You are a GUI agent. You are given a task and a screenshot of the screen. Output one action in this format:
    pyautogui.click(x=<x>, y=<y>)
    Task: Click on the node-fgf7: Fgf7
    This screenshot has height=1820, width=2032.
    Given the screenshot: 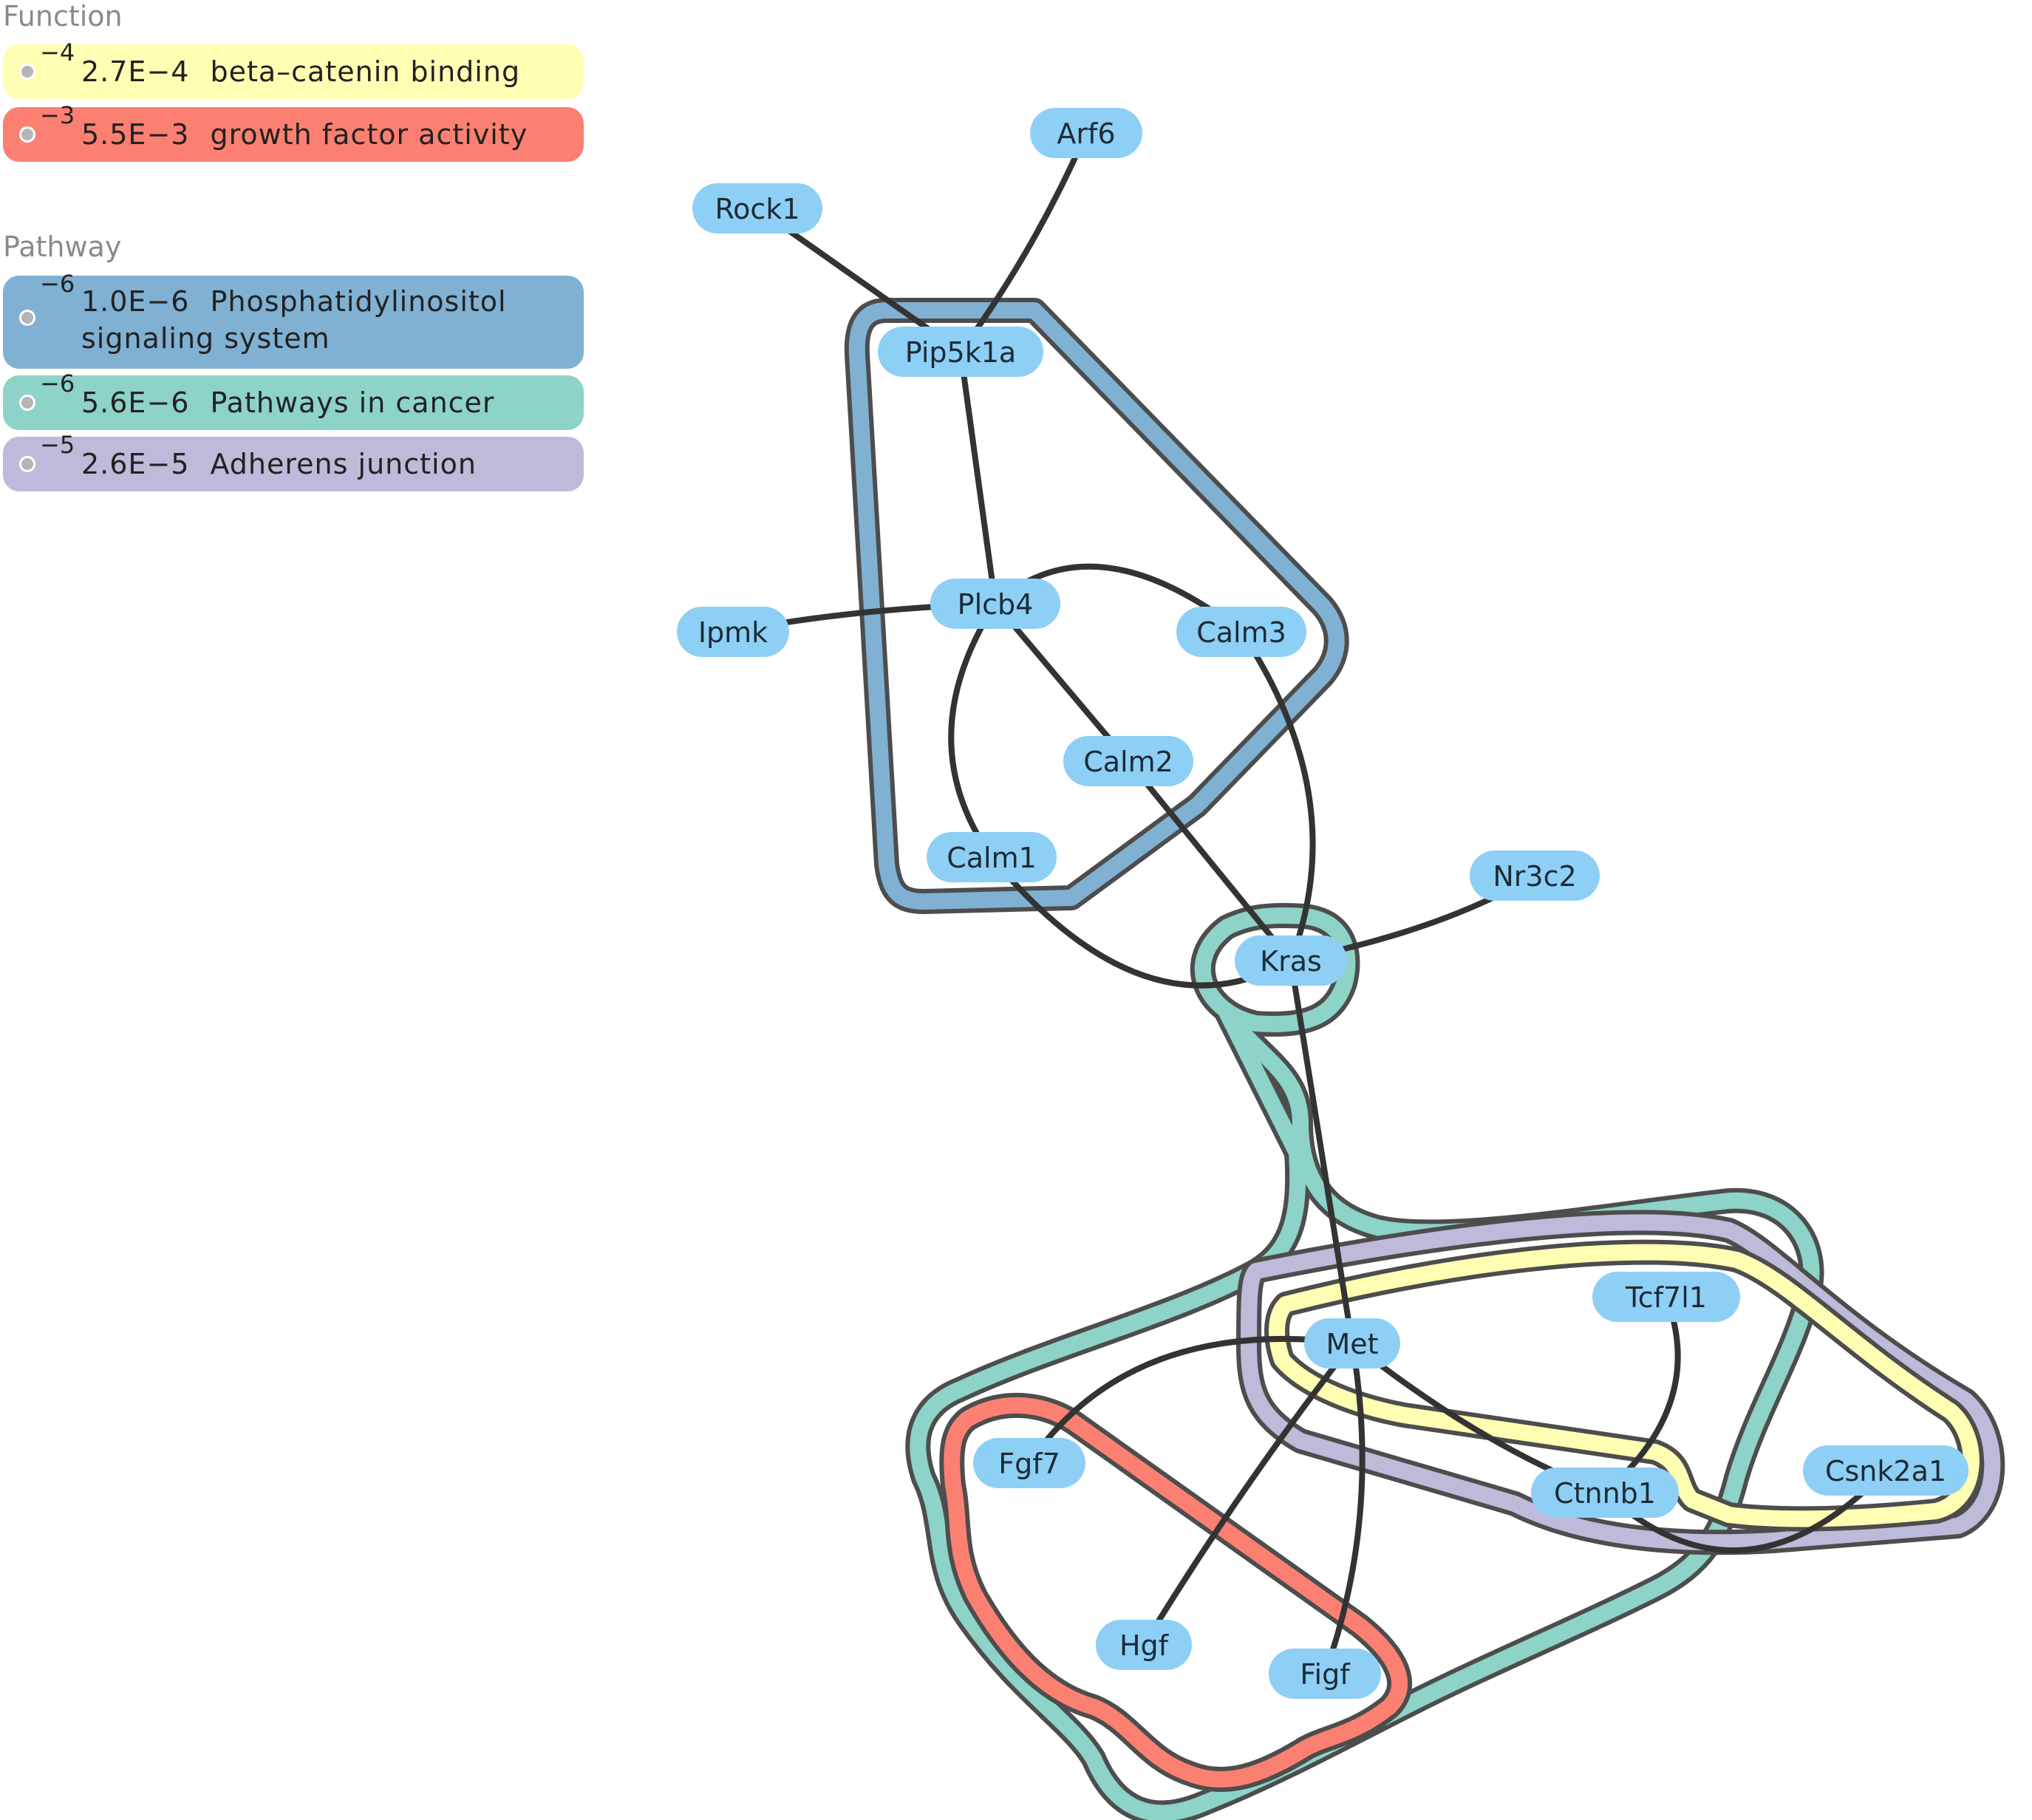 What is the action you would take?
    pyautogui.click(x=1029, y=1463)
    